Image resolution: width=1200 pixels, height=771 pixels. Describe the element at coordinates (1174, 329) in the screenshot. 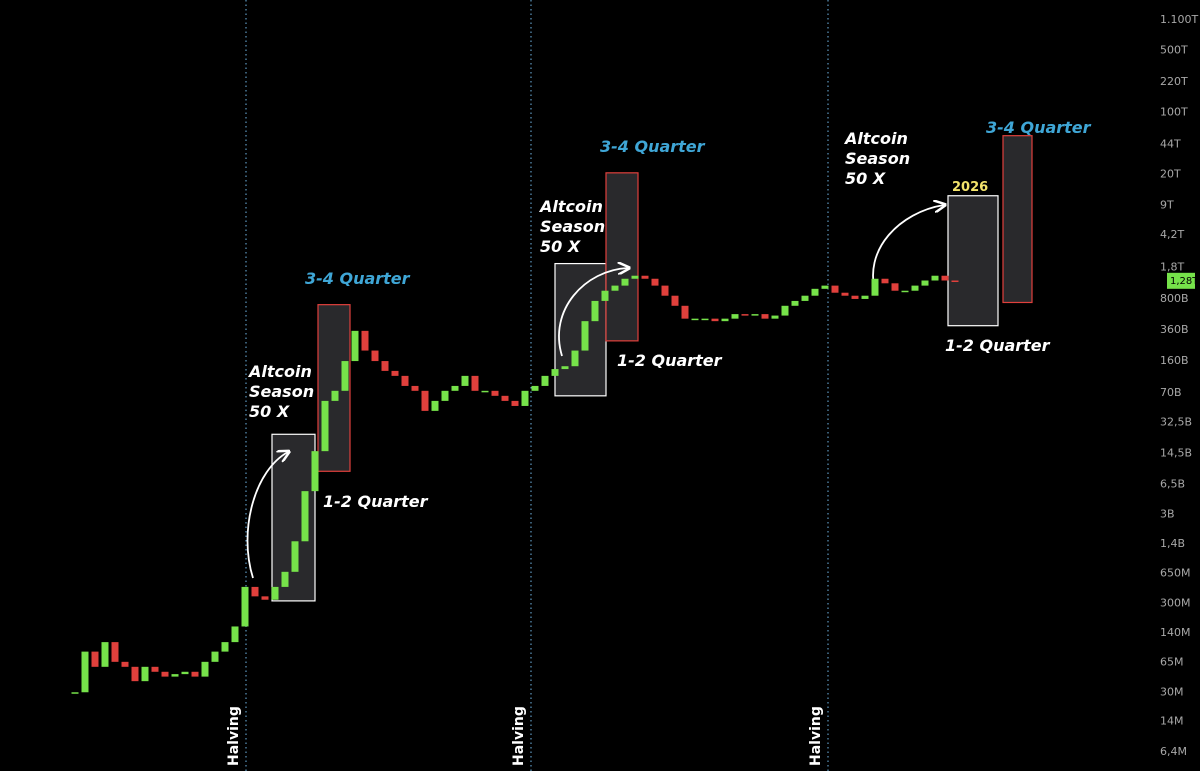

I see `y-tick-label: 360B` at that location.